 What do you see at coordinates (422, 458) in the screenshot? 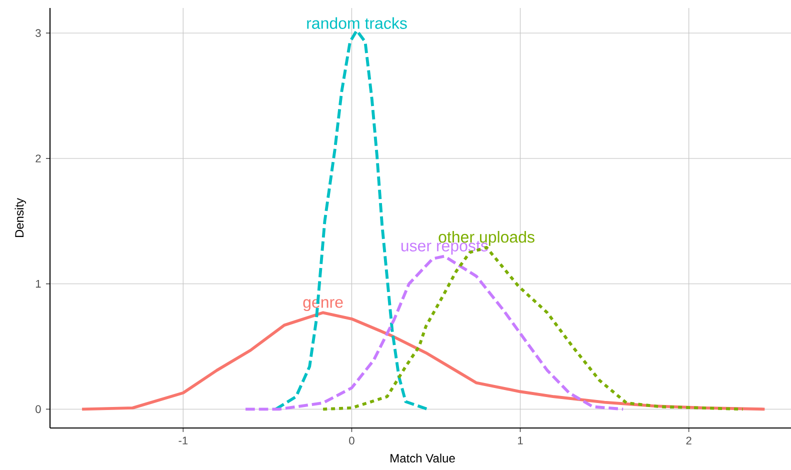
I see `x-axis-title: Match Value` at bounding box center [422, 458].